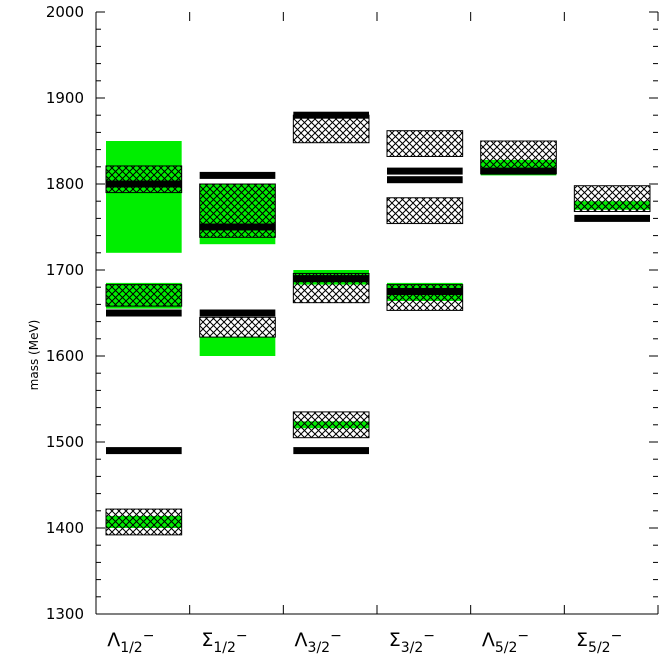  I want to click on category-label: Λ1/2−, so click(130, 642).